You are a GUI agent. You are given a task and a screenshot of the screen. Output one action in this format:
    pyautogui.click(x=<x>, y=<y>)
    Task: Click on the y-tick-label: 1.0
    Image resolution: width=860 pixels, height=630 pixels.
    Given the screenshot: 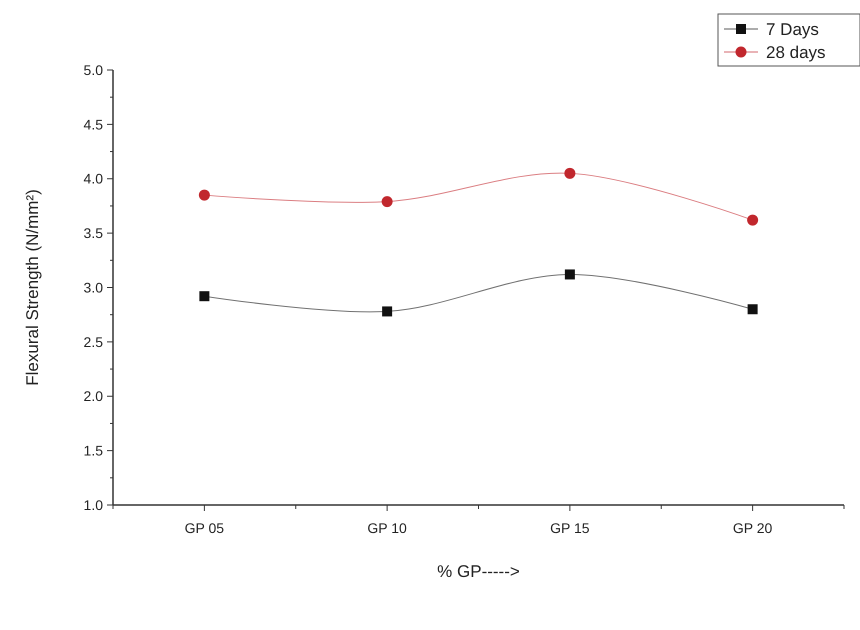 What is the action you would take?
    pyautogui.click(x=94, y=504)
    